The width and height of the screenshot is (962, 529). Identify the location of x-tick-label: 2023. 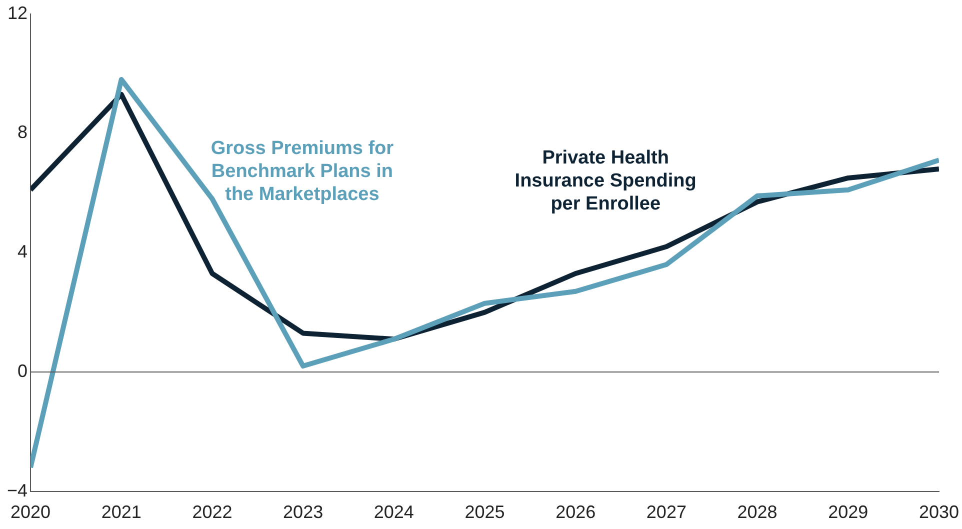
(303, 512).